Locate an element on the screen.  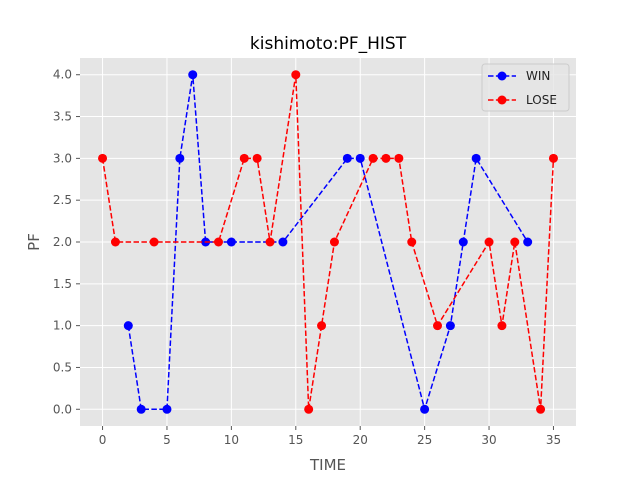
y-tick-label: 1.0 is located at coordinates (62, 326).